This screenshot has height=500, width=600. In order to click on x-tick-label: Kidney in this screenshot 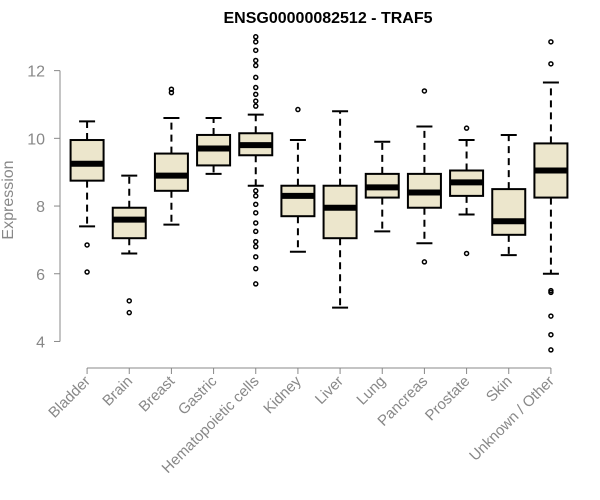, I will do `click(282, 394)`.